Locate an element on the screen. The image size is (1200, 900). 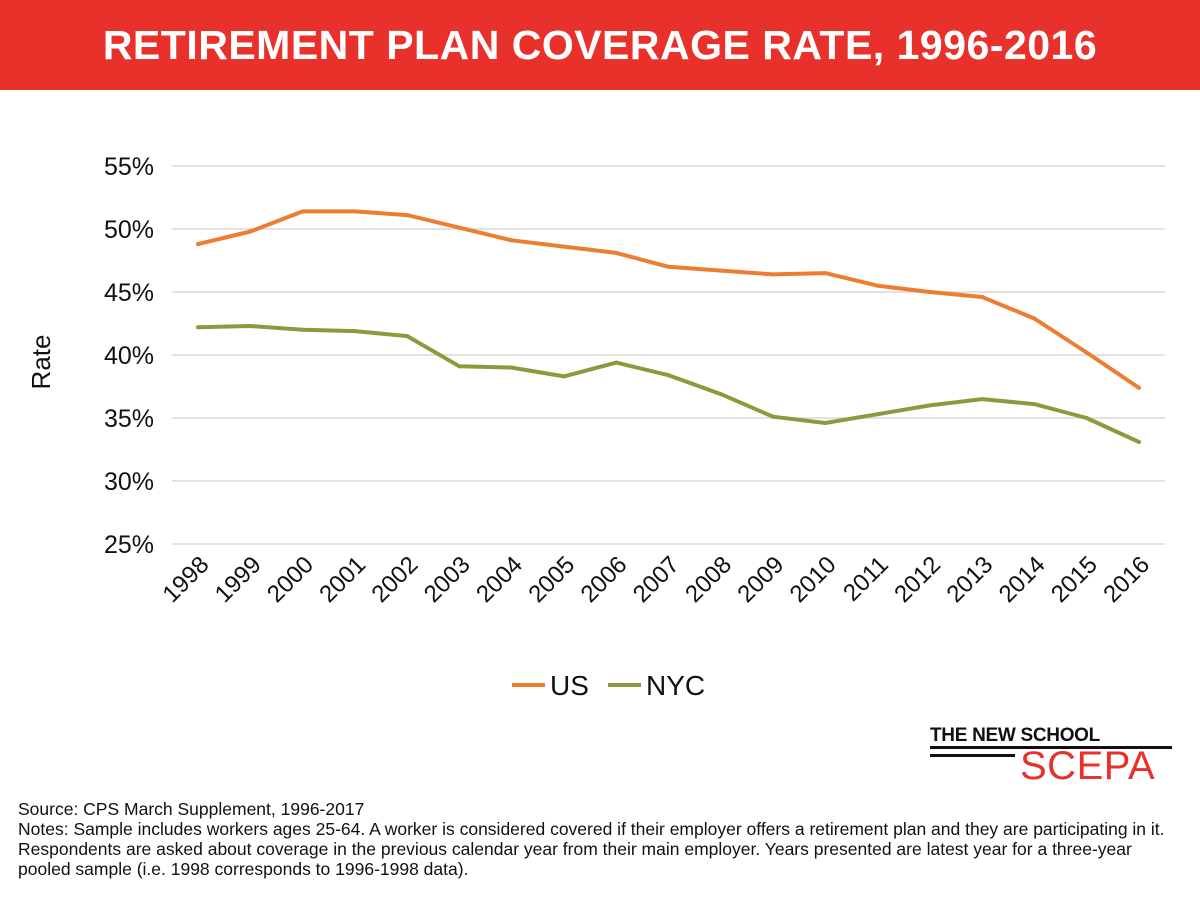
legend-label-us: US is located at coordinates (569, 685).